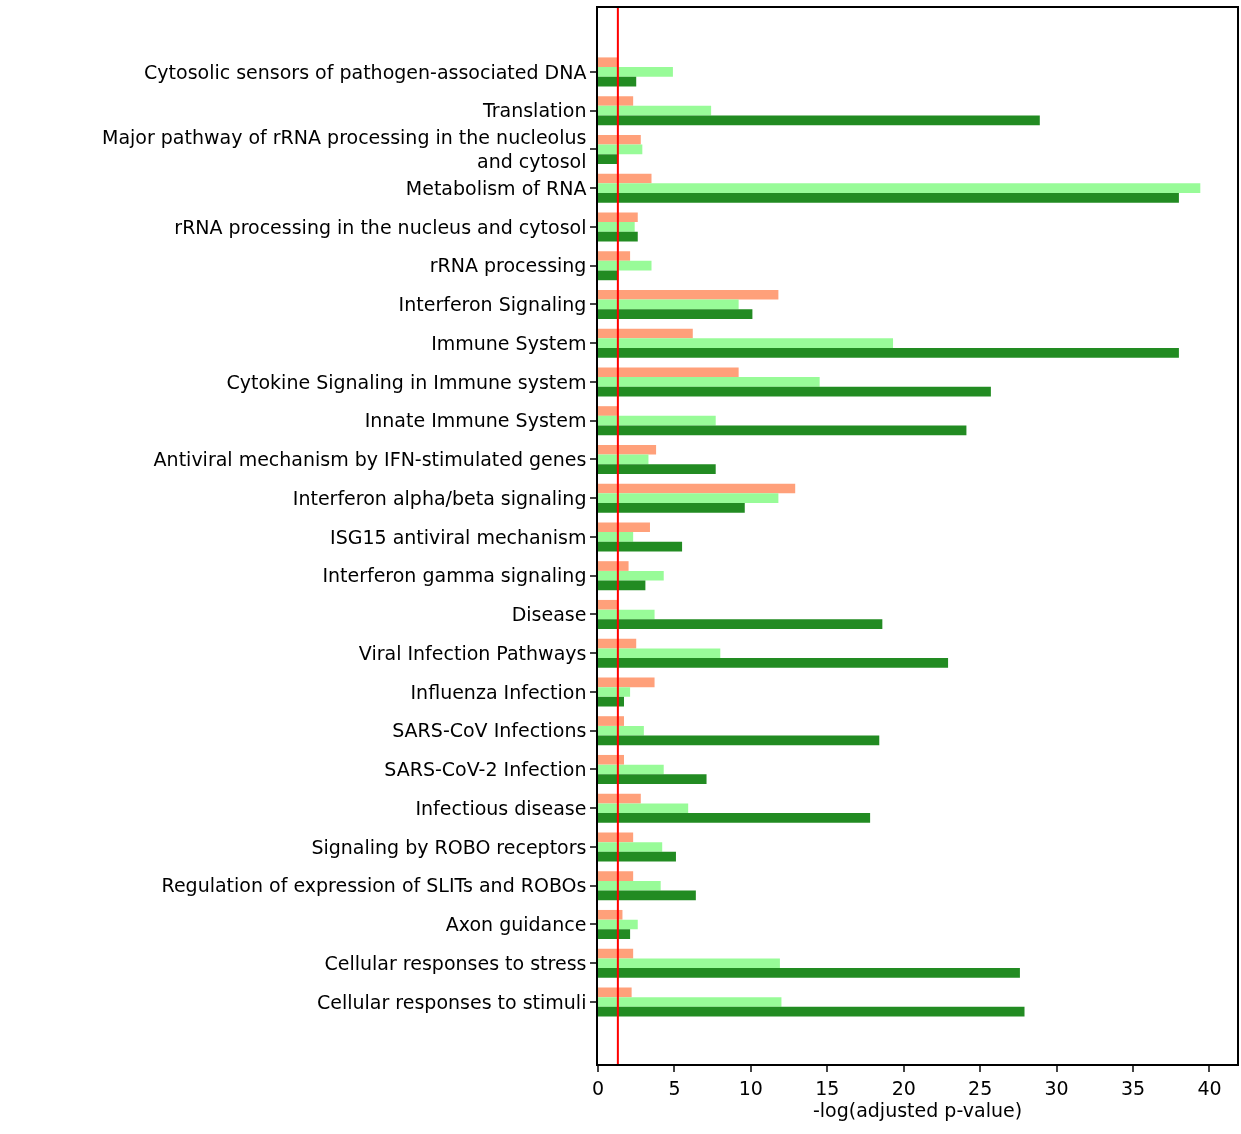  I want to click on y-tick-label: Innate Immune System, so click(475, 420).